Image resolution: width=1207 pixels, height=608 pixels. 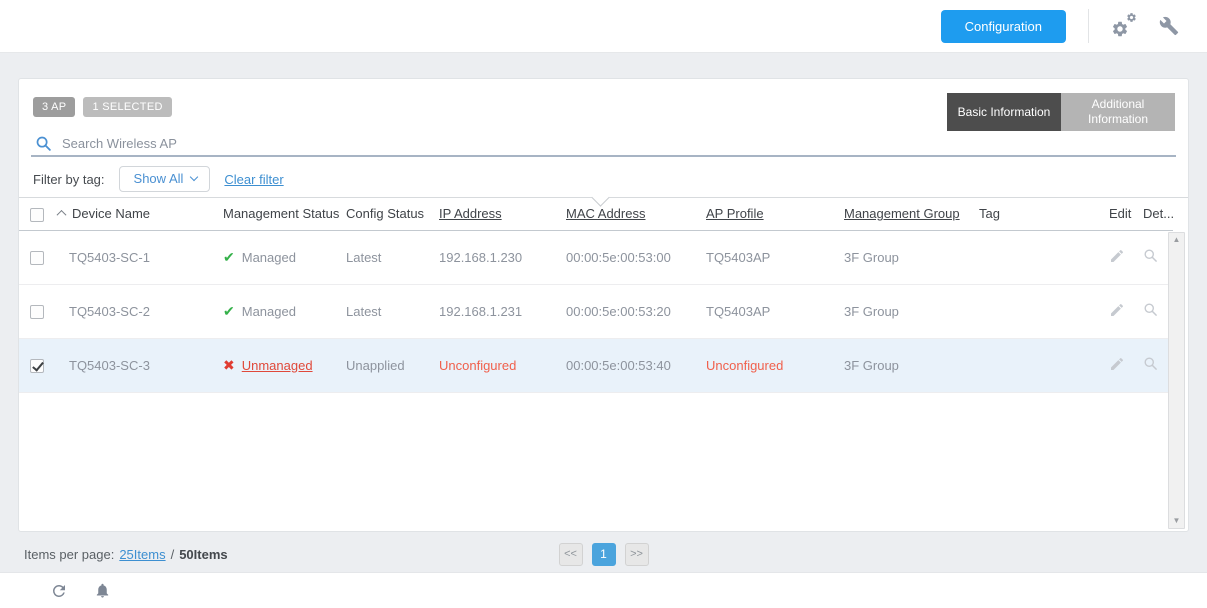 I want to click on configuration-button: Configuration, so click(x=1003, y=26).